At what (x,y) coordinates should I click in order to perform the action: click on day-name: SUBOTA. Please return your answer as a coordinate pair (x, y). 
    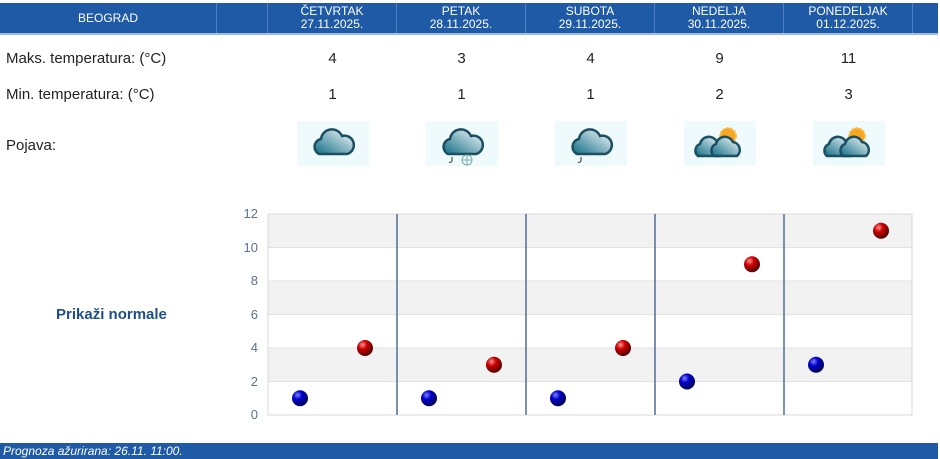
    Looking at the image, I should click on (590, 11).